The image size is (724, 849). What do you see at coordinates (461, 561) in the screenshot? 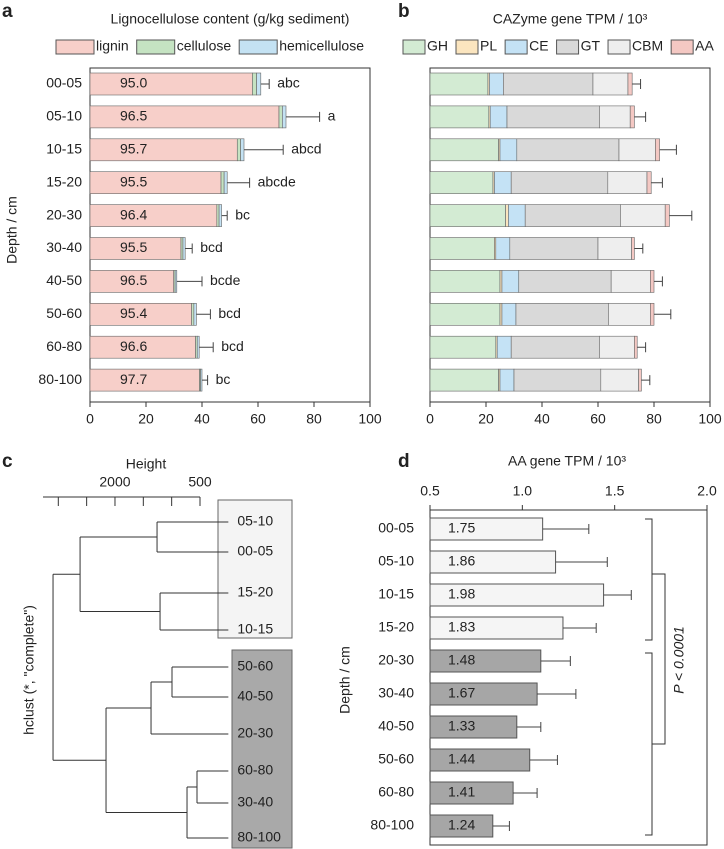
I see `bar-label: 1.86` at bounding box center [461, 561].